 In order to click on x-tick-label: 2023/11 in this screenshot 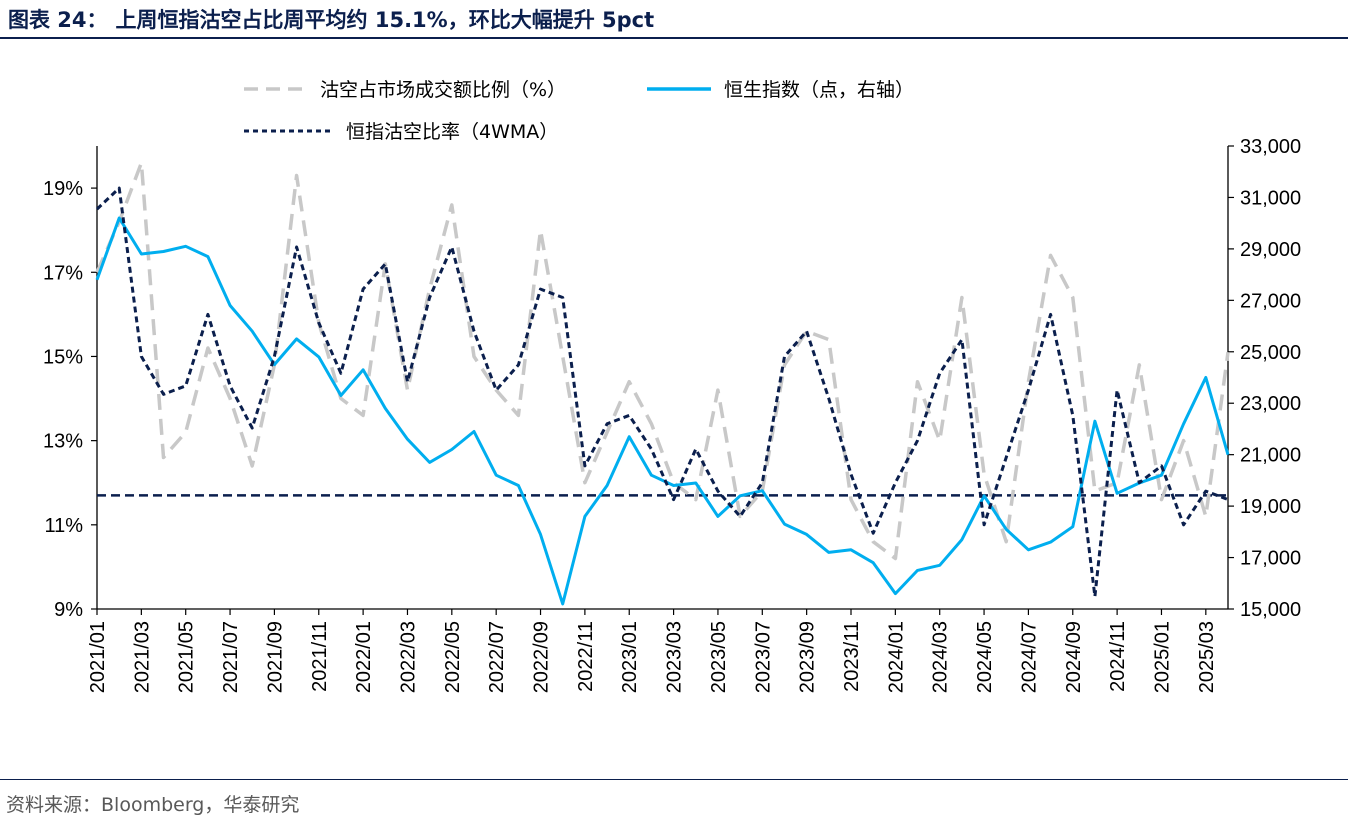, I will do `click(852, 656)`.